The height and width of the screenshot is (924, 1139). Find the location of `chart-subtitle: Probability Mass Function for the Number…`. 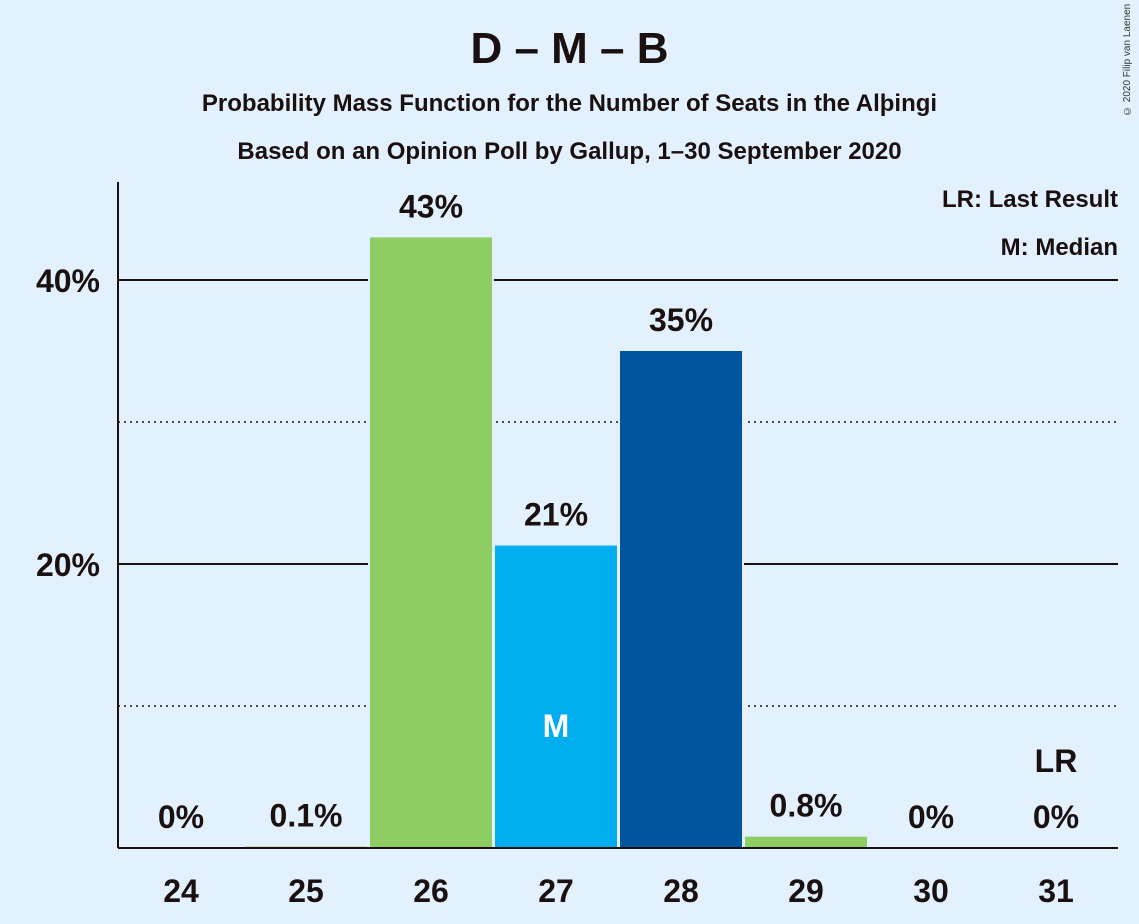

chart-subtitle: Probability Mass Function for the Number… is located at coordinates (569, 103).